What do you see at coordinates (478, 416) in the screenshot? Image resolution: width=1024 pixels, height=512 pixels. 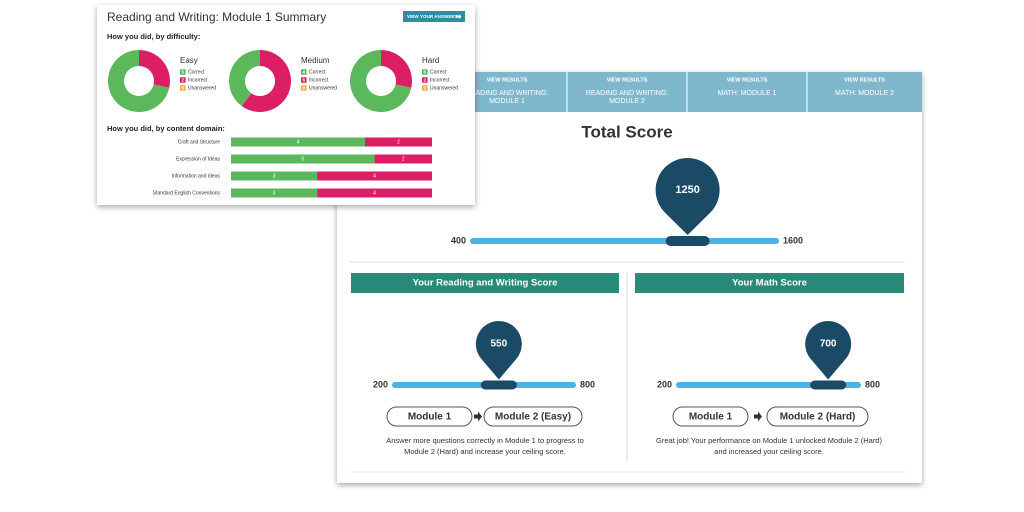 I see `arrow-icon` at bounding box center [478, 416].